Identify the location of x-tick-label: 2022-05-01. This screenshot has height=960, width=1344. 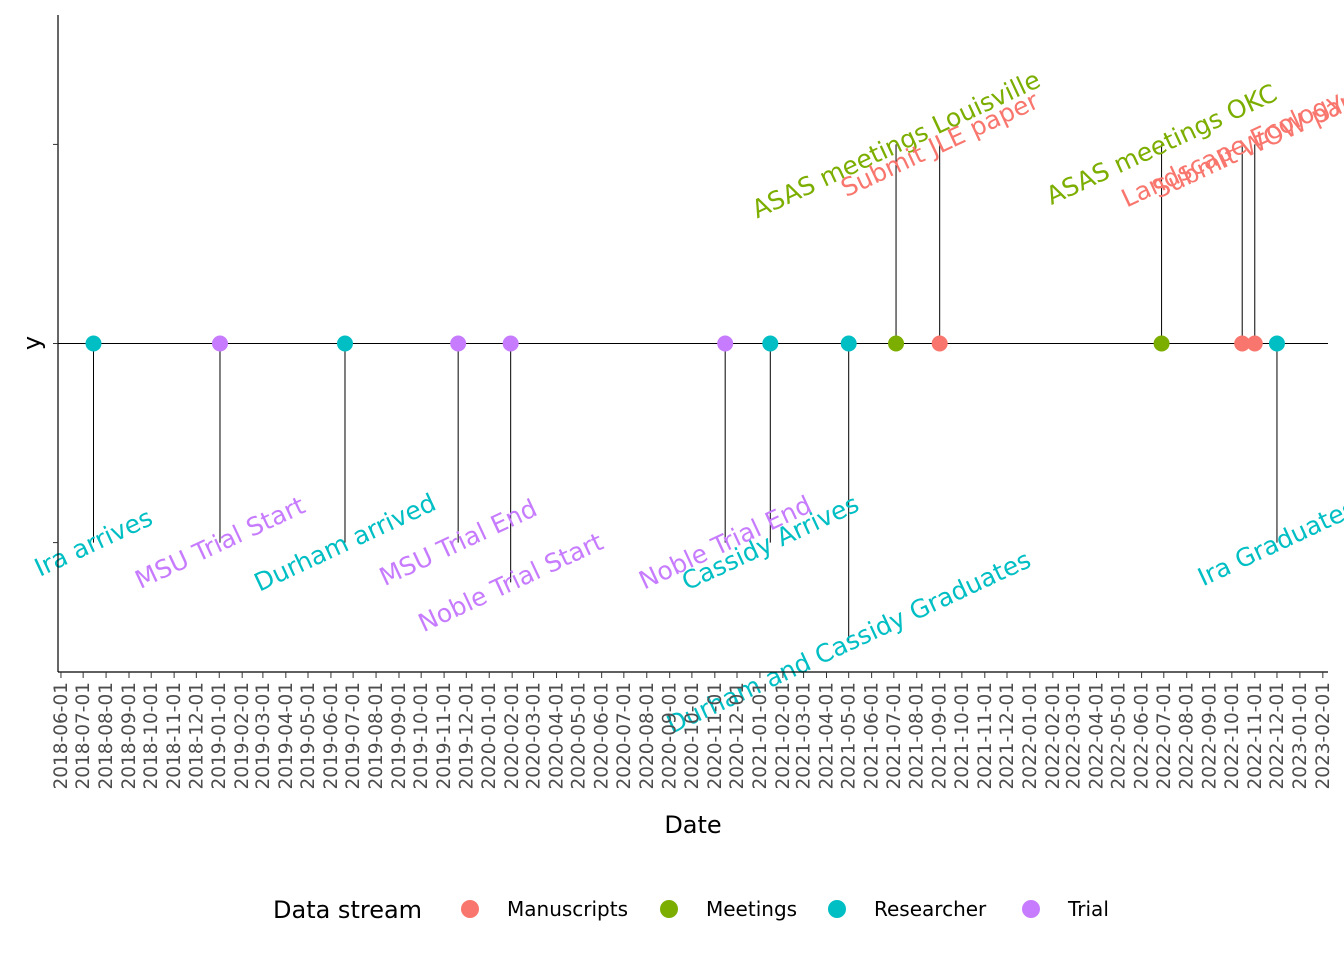
(1119, 736).